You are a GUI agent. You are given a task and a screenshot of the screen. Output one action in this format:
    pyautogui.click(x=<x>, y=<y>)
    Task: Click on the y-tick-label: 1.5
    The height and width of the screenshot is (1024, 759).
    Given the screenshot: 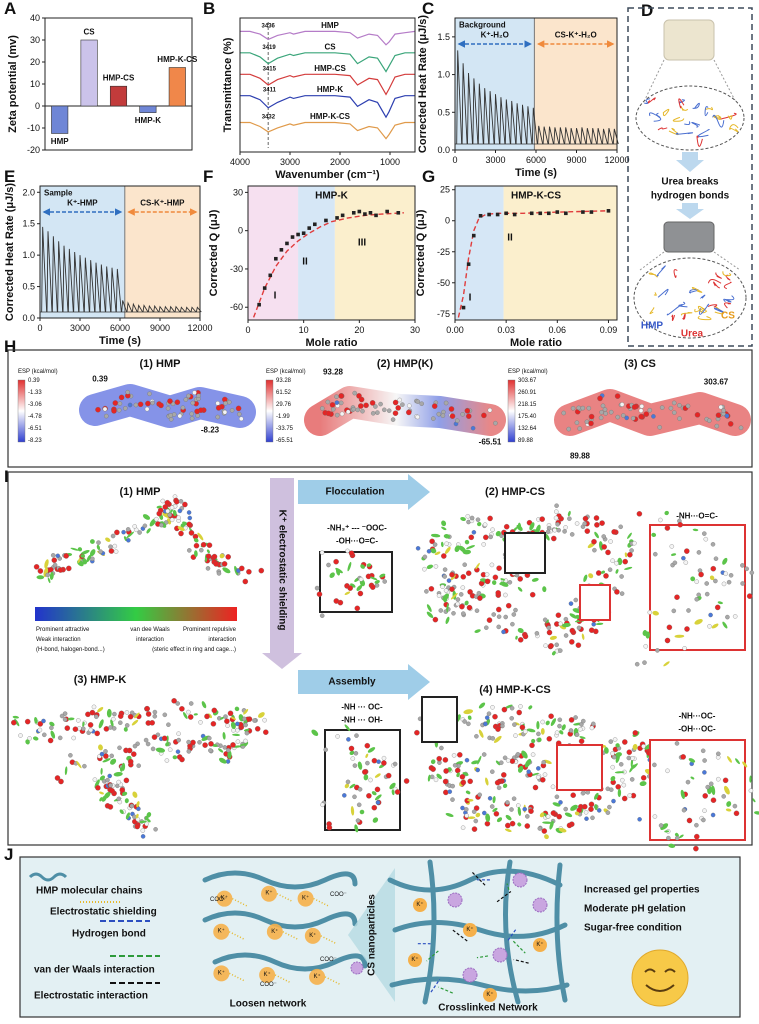 What is the action you would take?
    pyautogui.click(x=443, y=37)
    